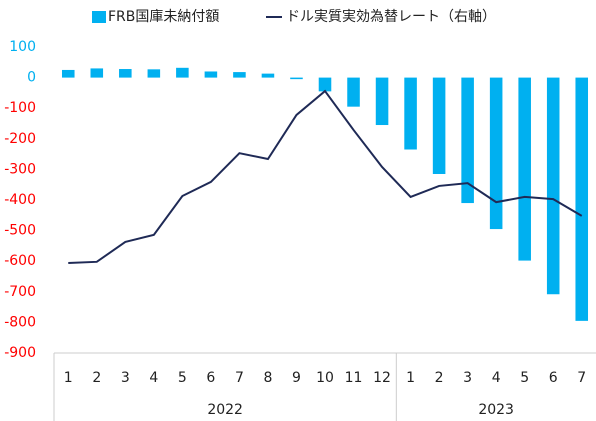 The height and width of the screenshot is (421, 596). I want to click on y-tick-label: -400, so click(20, 200).